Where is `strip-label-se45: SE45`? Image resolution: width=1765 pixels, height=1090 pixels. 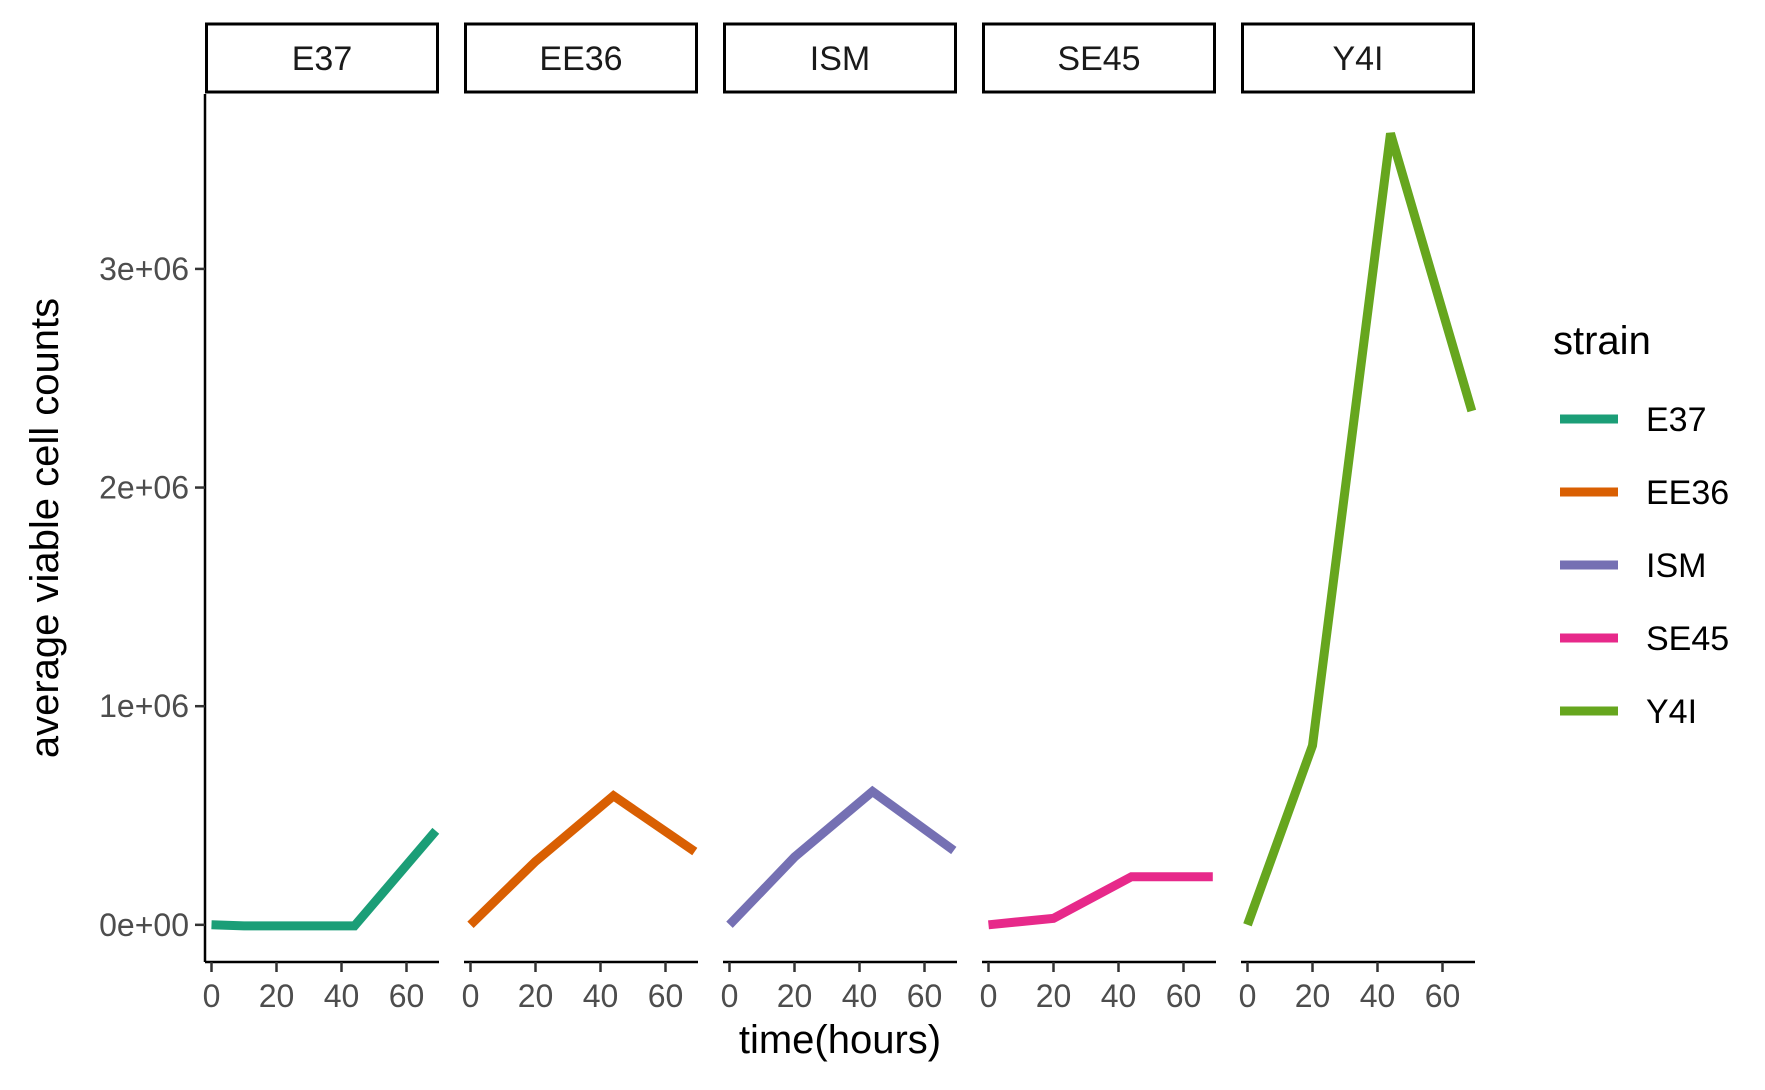
strip-label-se45: SE45 is located at coordinates (1098, 59).